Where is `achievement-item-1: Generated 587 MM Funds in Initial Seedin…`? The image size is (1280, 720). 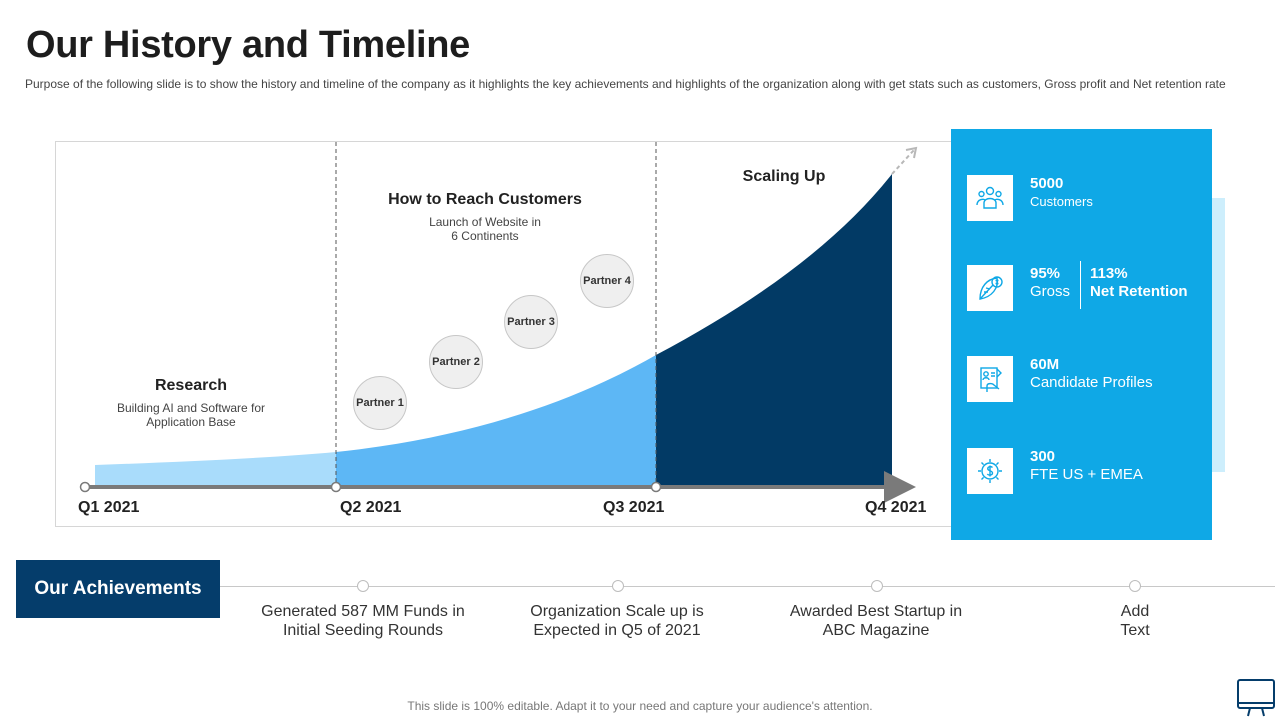
achievement-item-1: Generated 587 MM Funds in Initial Seedin… is located at coordinates (363, 621).